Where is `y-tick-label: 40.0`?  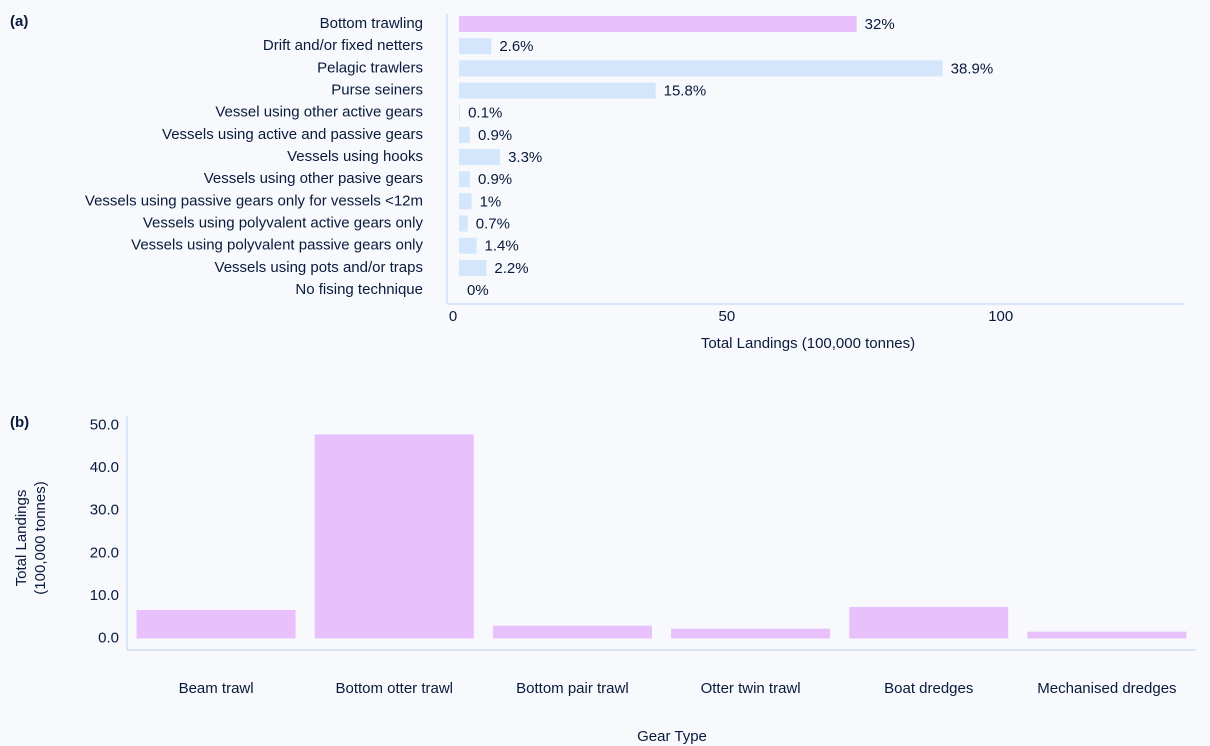 y-tick-label: 40.0 is located at coordinates (104, 467).